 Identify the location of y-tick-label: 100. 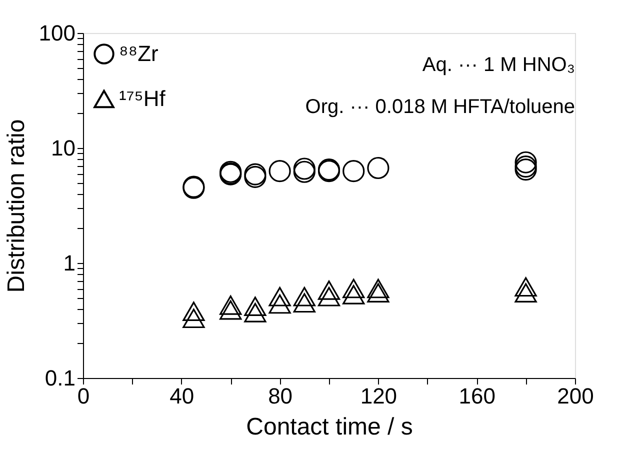
(57, 33).